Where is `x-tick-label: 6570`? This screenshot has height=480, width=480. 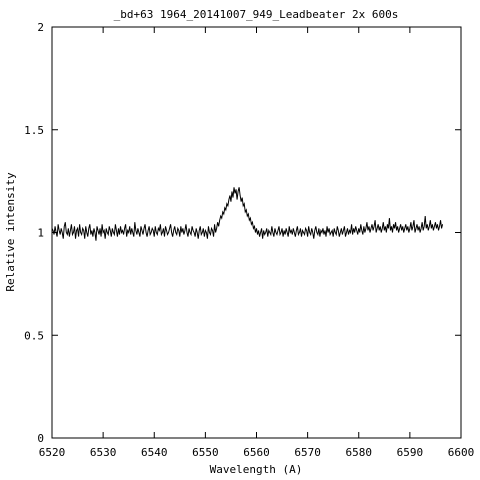 x-tick-label: 6570 is located at coordinates (307, 452).